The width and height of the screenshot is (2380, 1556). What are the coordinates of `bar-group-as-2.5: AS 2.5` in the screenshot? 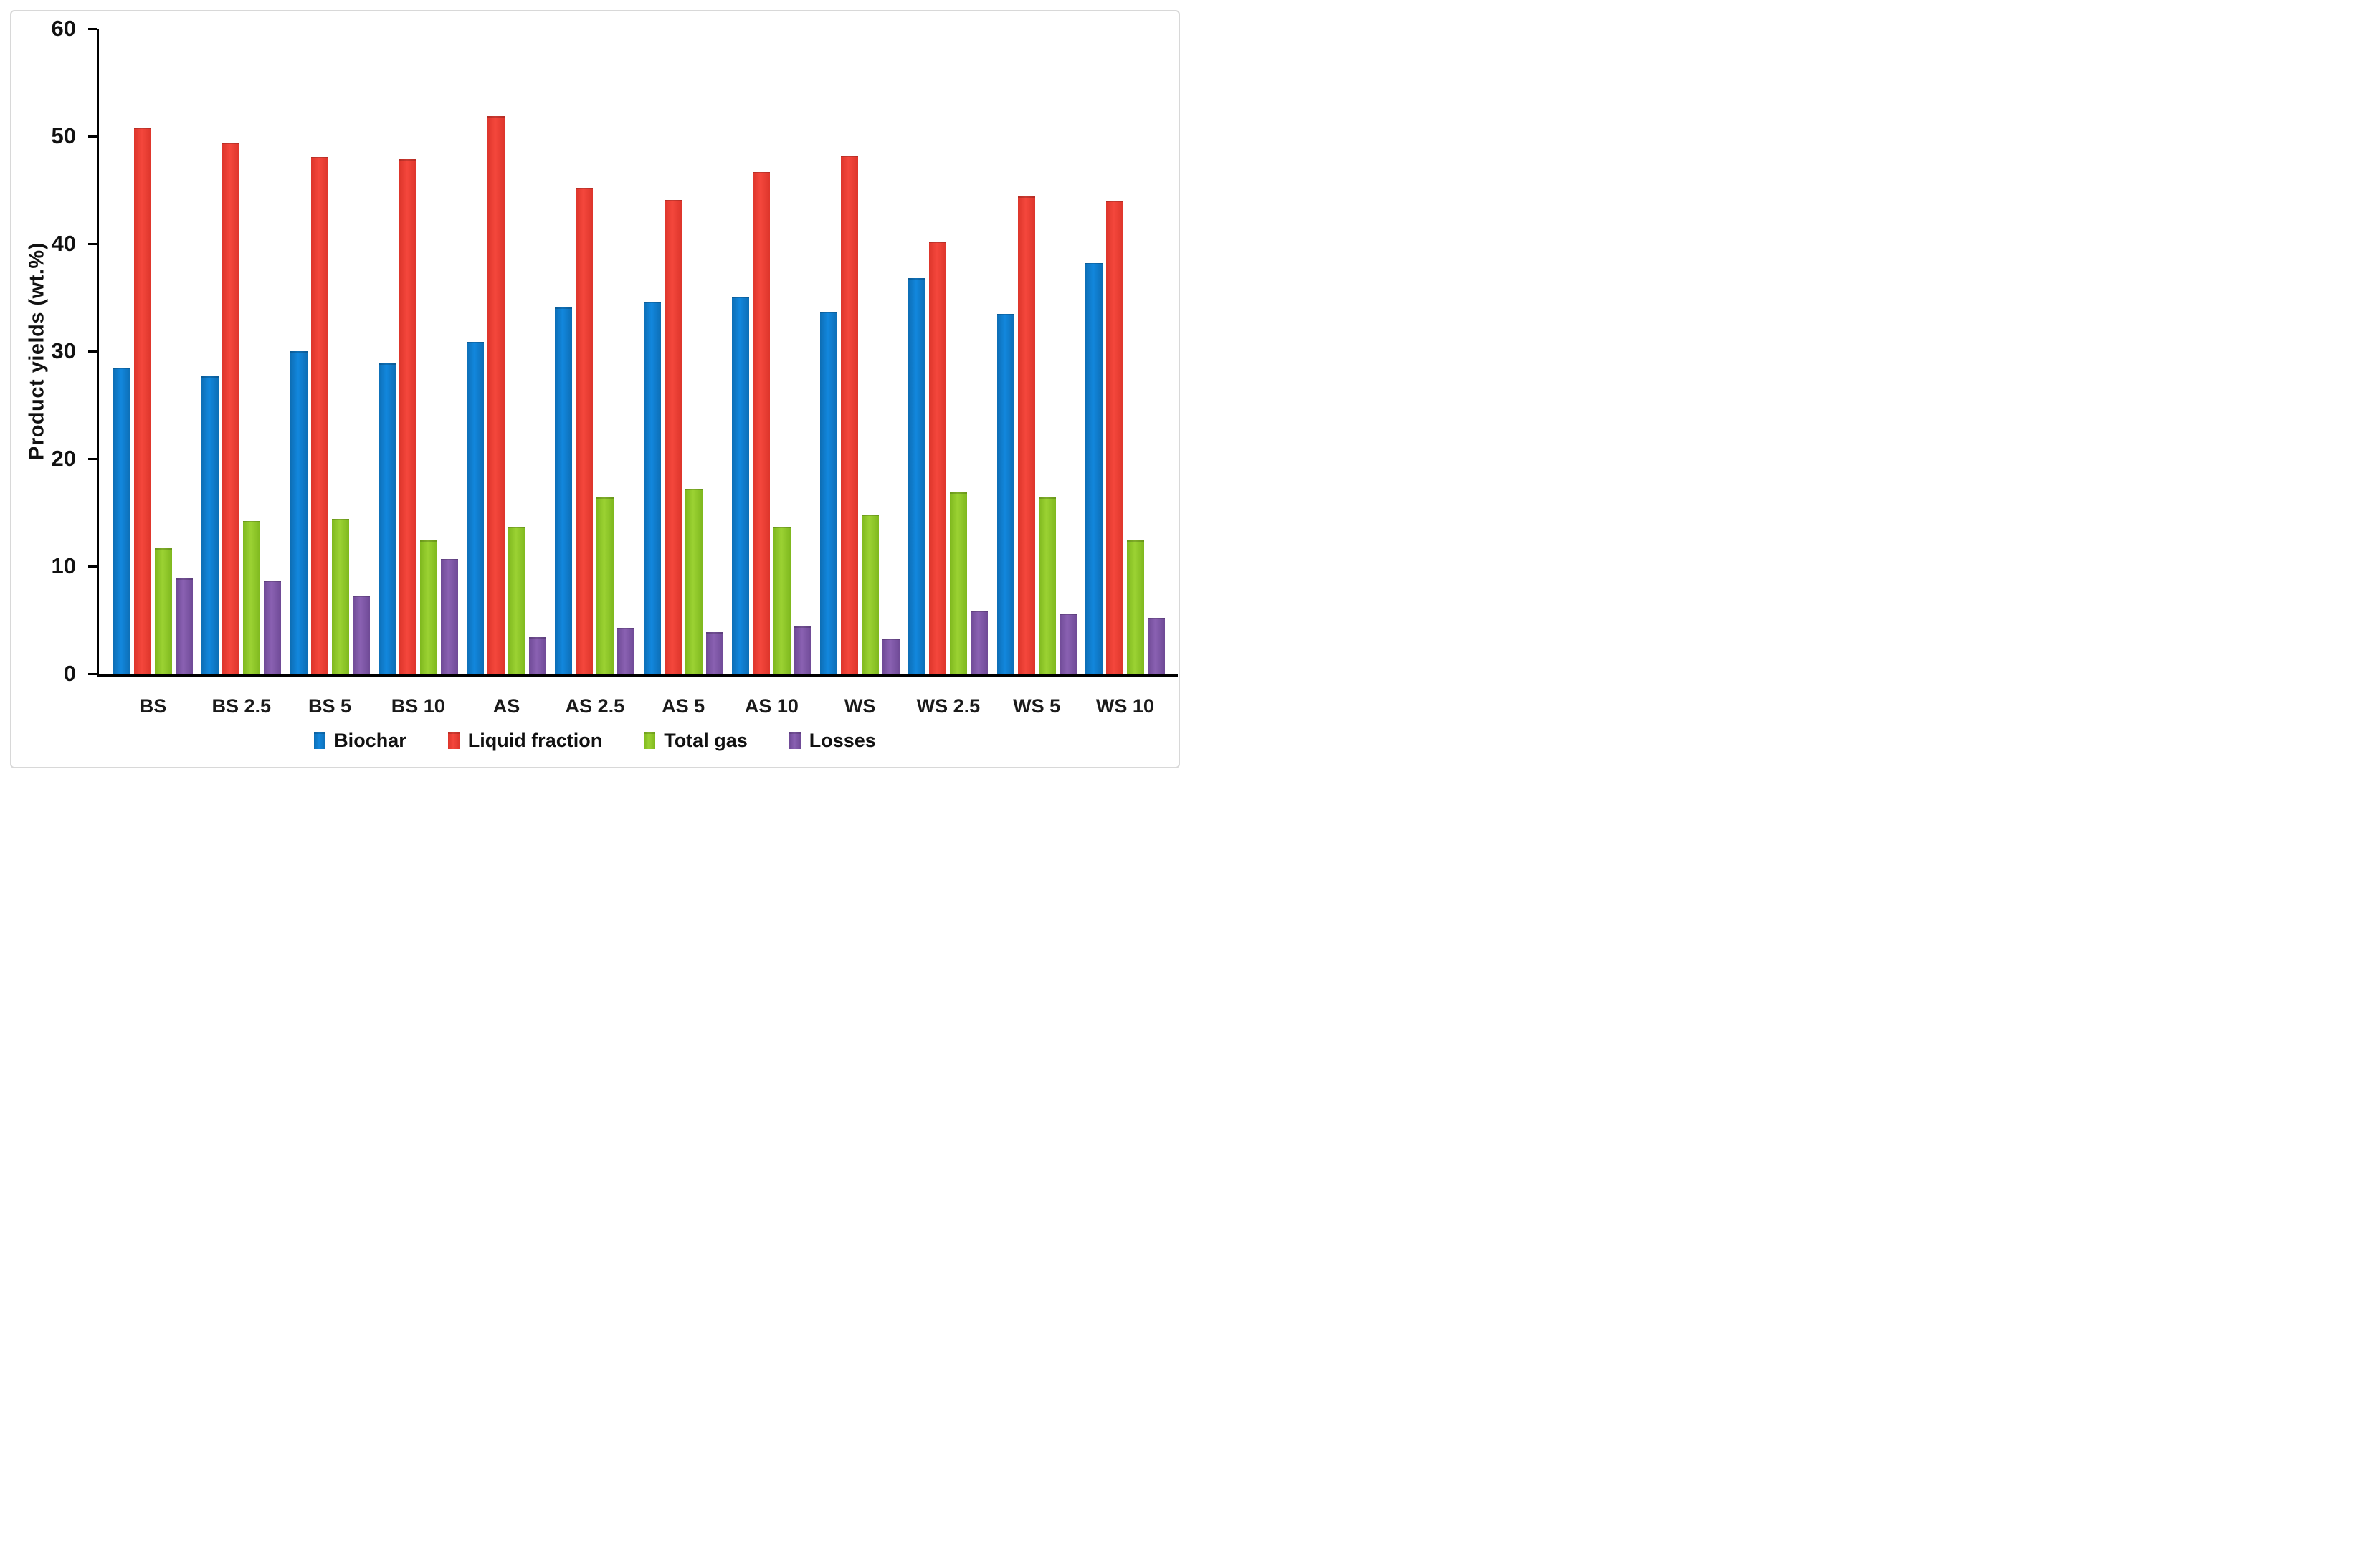 It's located at (595, 373).